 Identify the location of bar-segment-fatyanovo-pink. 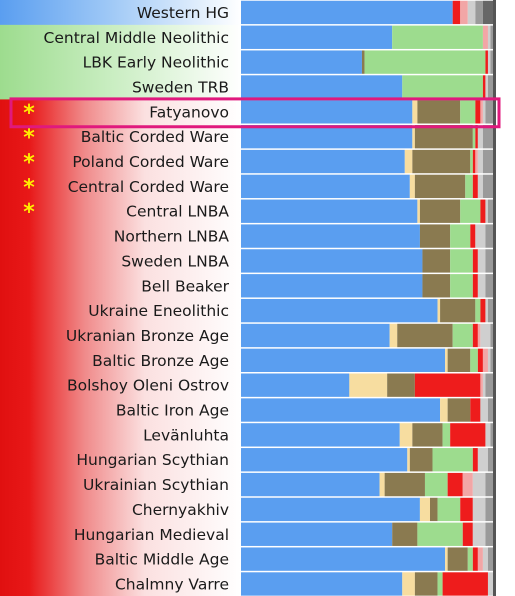
(481, 112).